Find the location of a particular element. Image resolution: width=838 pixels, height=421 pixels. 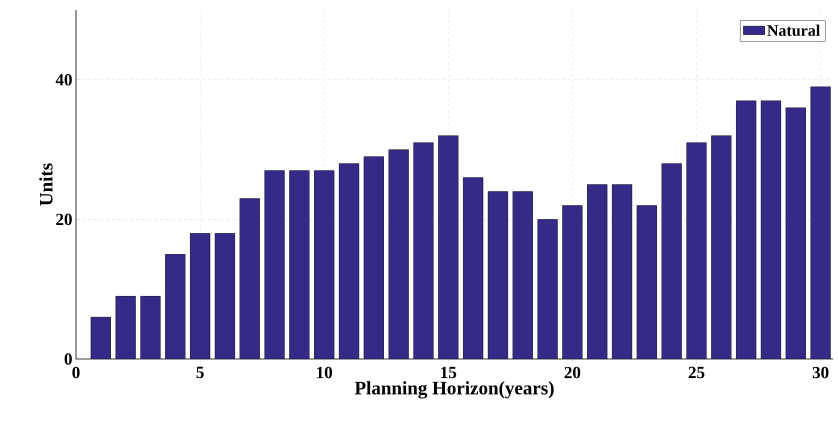

x-tick-label: 5 is located at coordinates (200, 372).